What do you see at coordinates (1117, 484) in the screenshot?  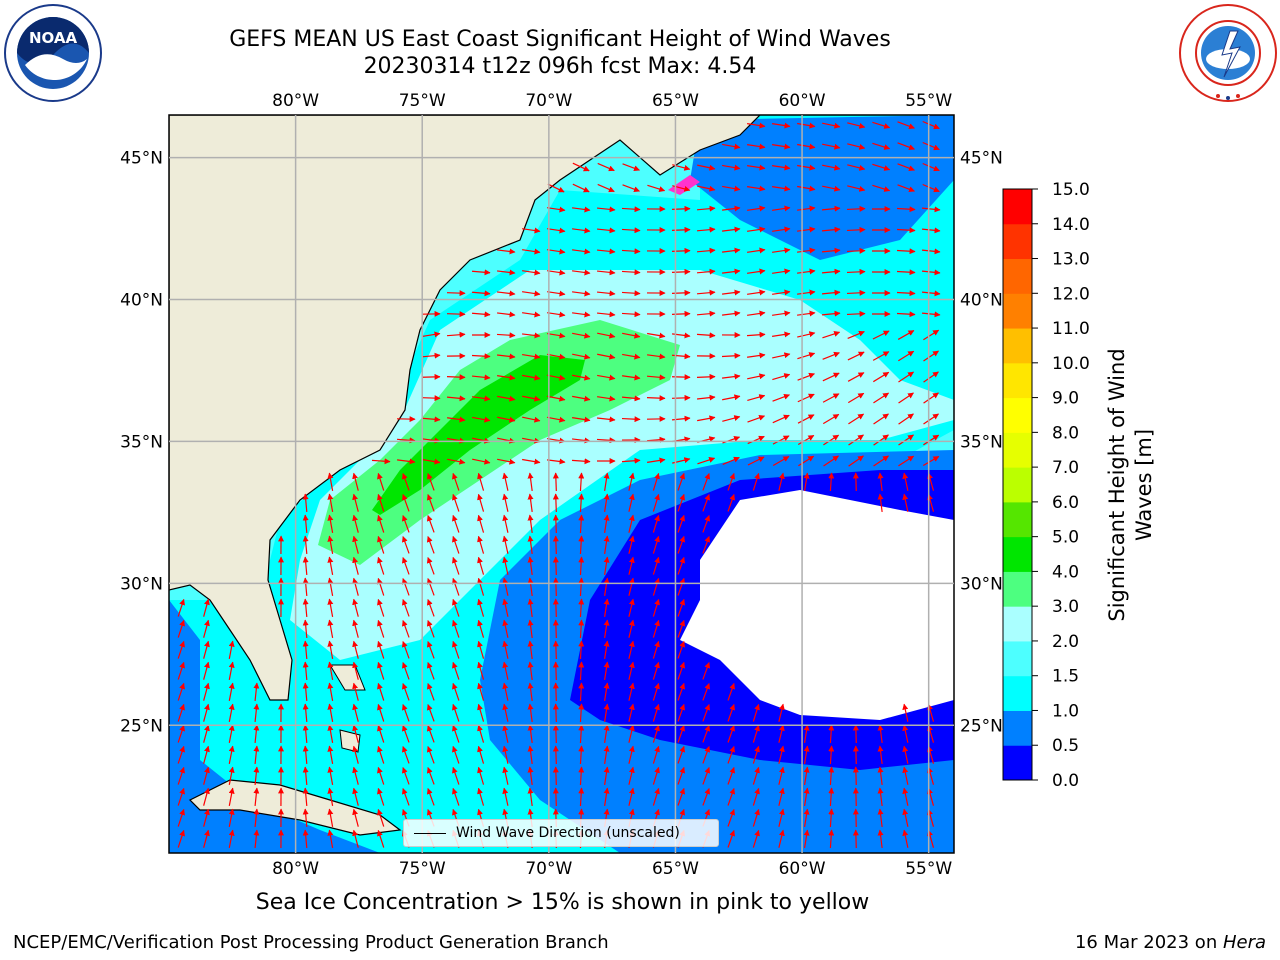 I see `colorbar-label-line1: Significant Height of Wind` at bounding box center [1117, 484].